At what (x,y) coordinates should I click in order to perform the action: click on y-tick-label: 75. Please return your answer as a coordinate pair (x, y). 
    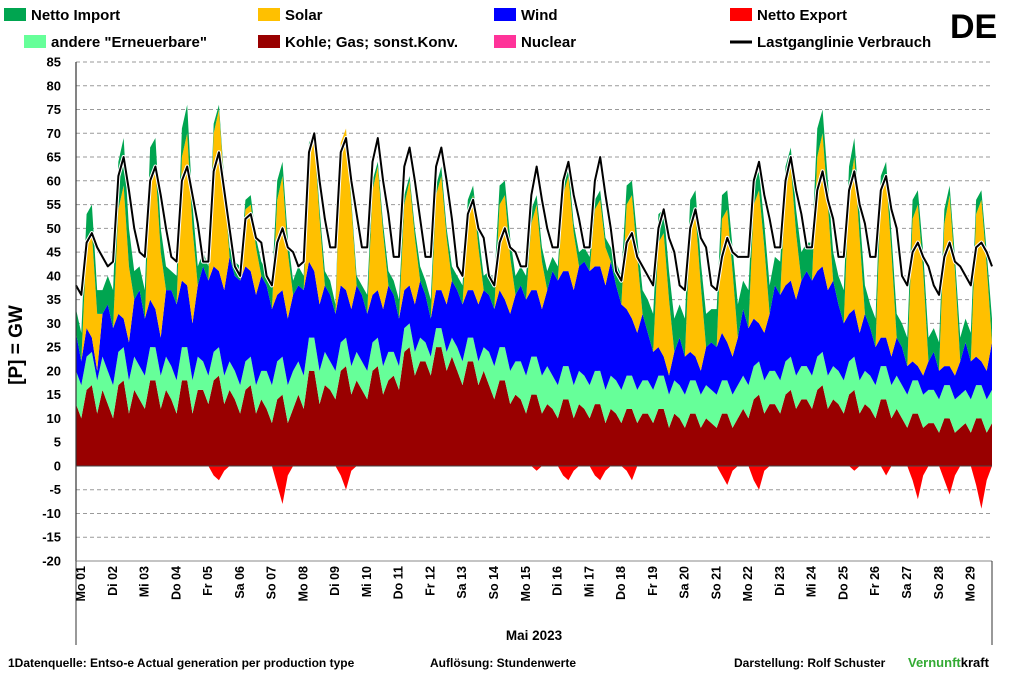
    Looking at the image, I should click on (54, 109).